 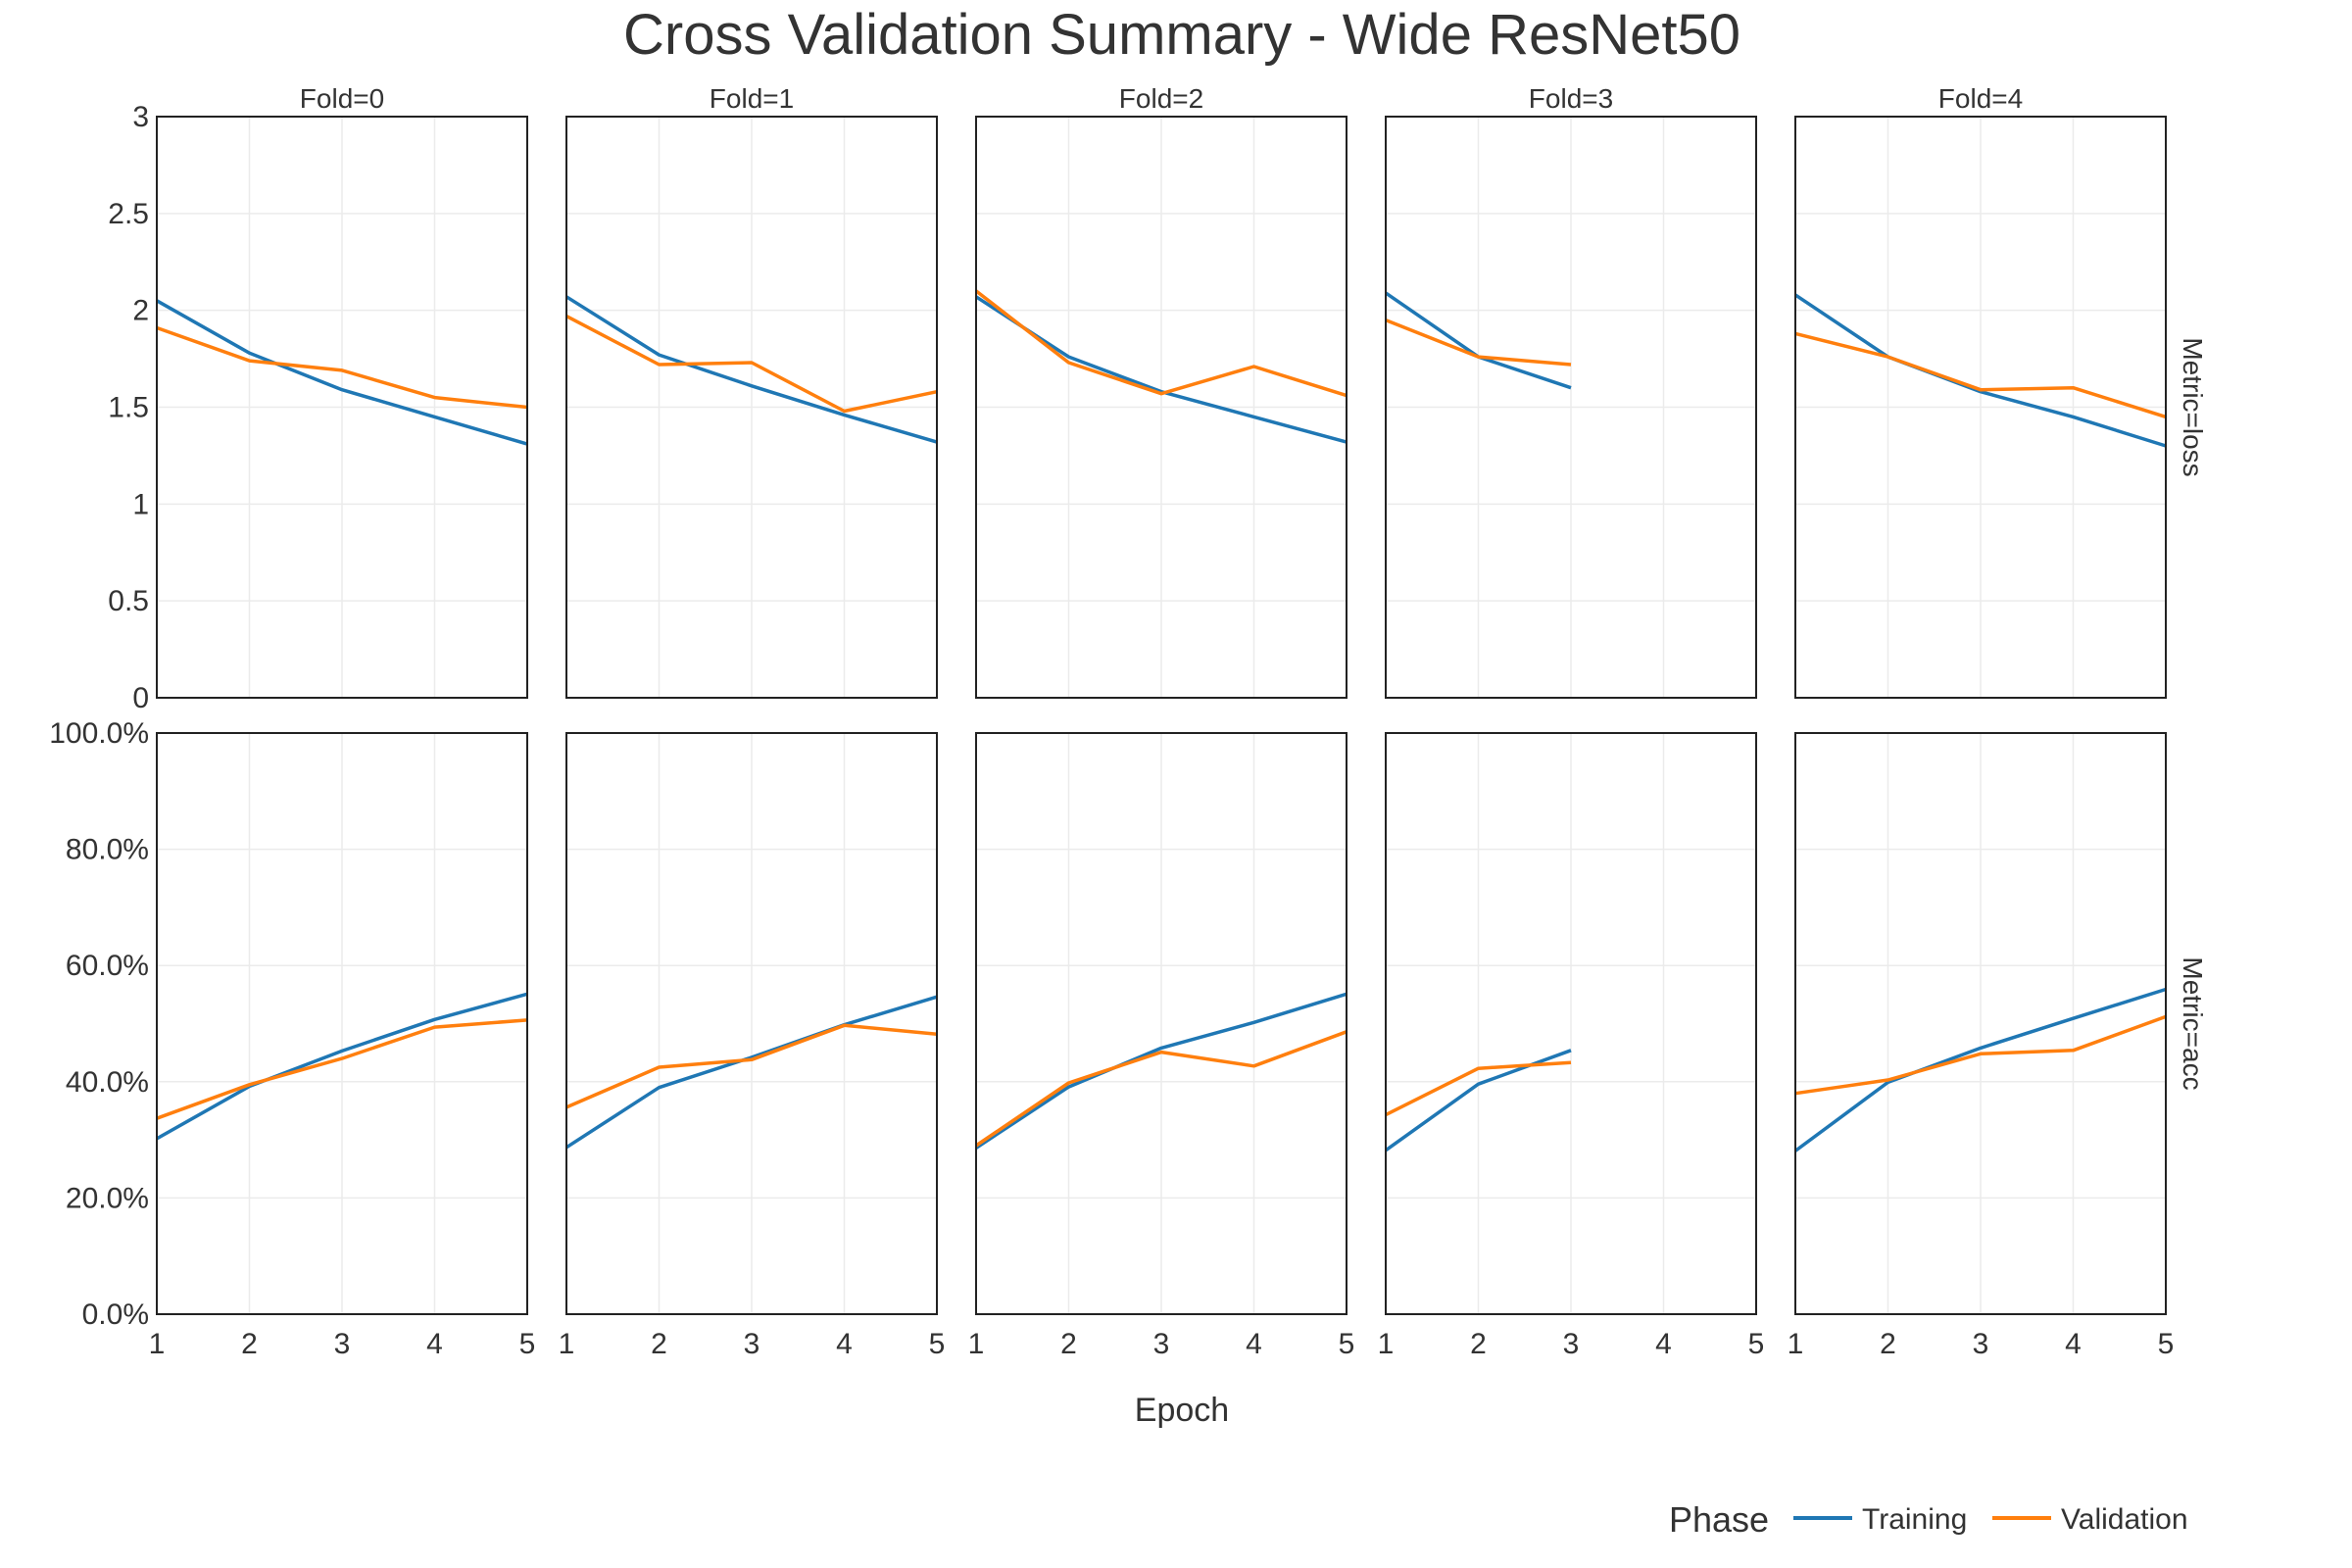 I want to click on chart-title: Cross Validation Summary - Wide ResNet50, so click(x=1181, y=35).